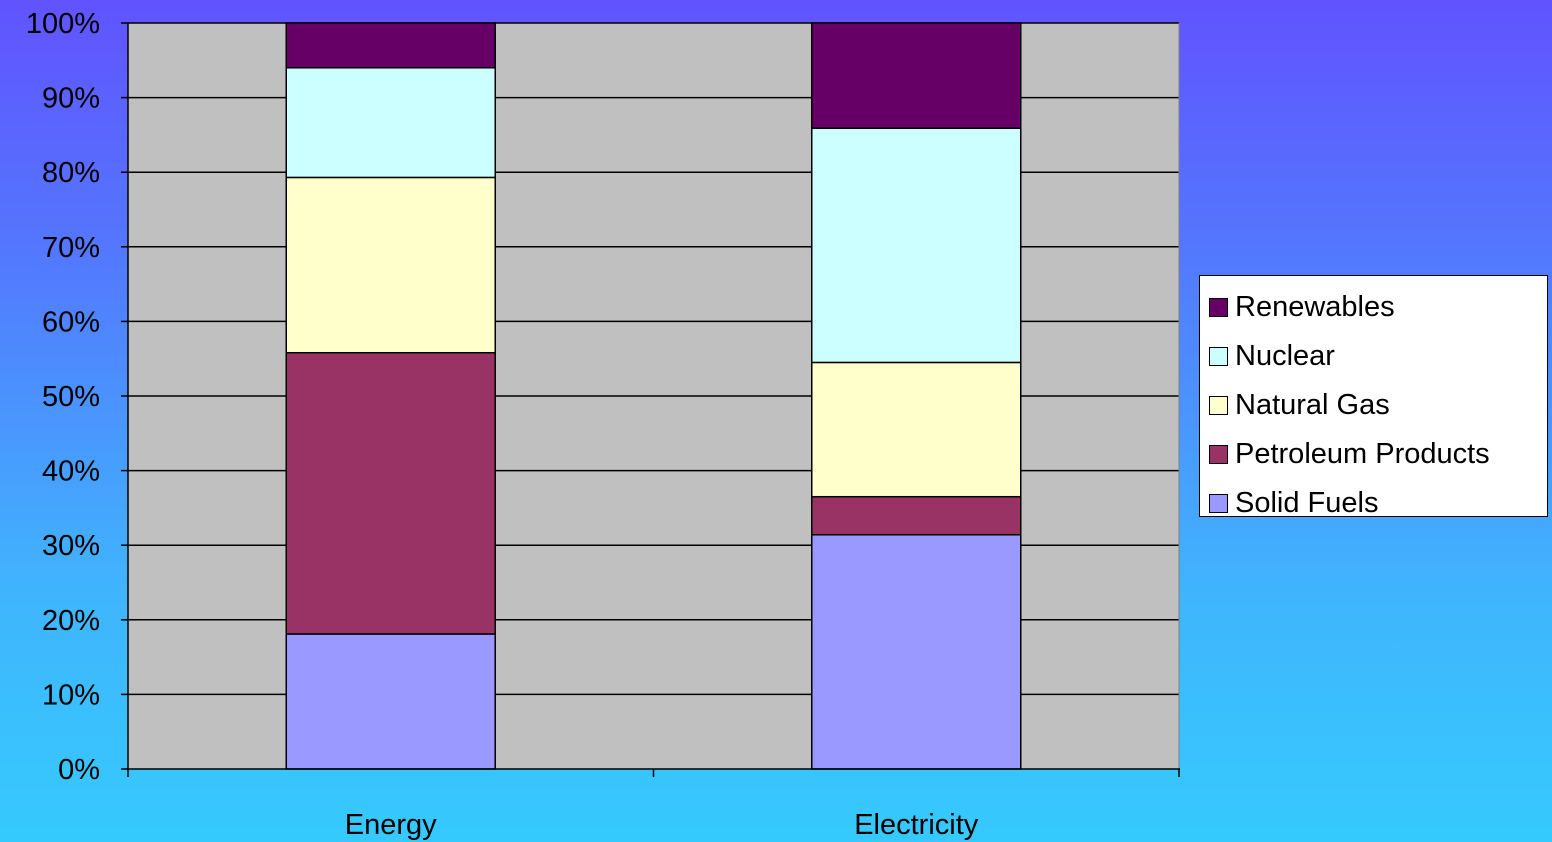 Image resolution: width=1552 pixels, height=842 pixels. What do you see at coordinates (1373, 356) in the screenshot?
I see `legend-item-nuclear: Nuclear` at bounding box center [1373, 356].